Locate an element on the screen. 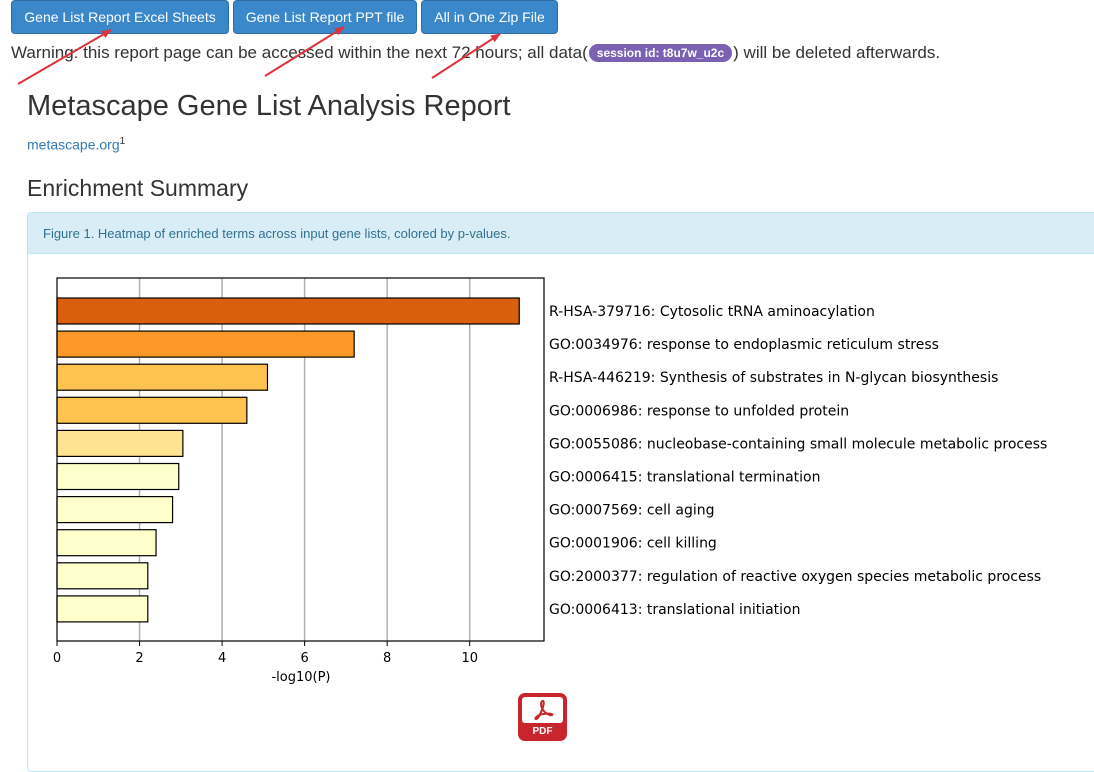 The width and height of the screenshot is (1094, 772). warning-suffix: ) will be deleted afterwards. is located at coordinates (837, 52).